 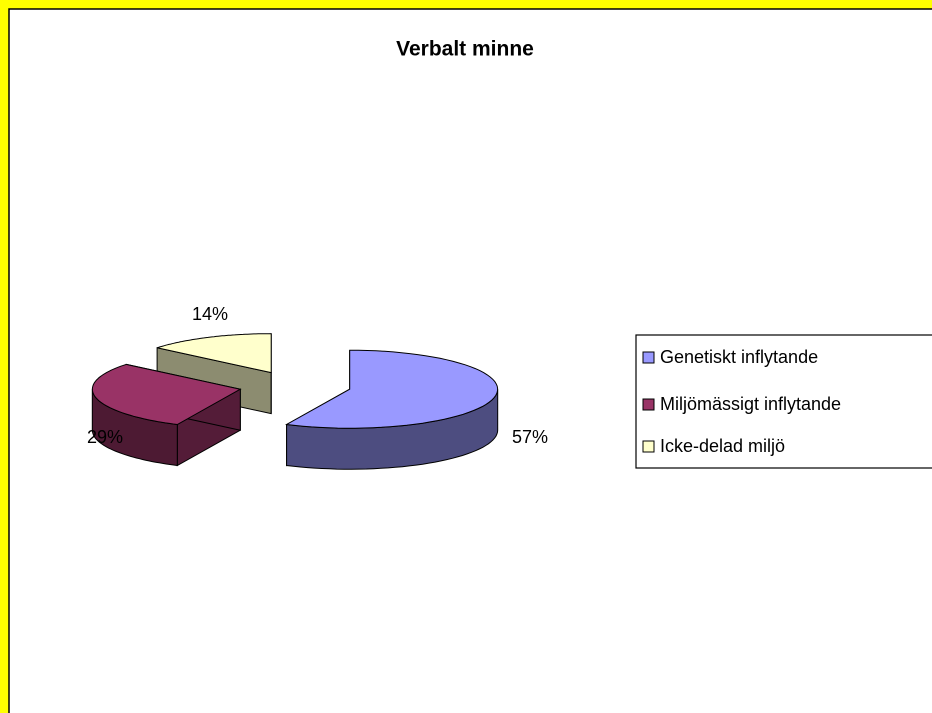 What do you see at coordinates (722, 446) in the screenshot?
I see `legend-label: Icke-delad miljö` at bounding box center [722, 446].